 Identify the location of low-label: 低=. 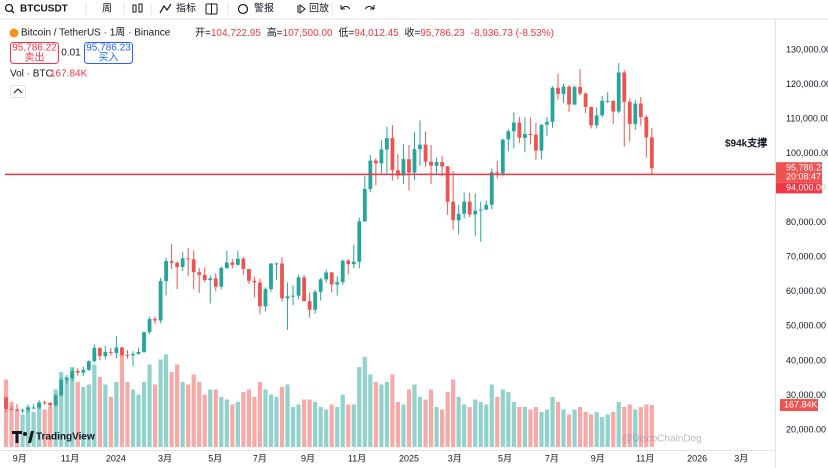
(346, 32).